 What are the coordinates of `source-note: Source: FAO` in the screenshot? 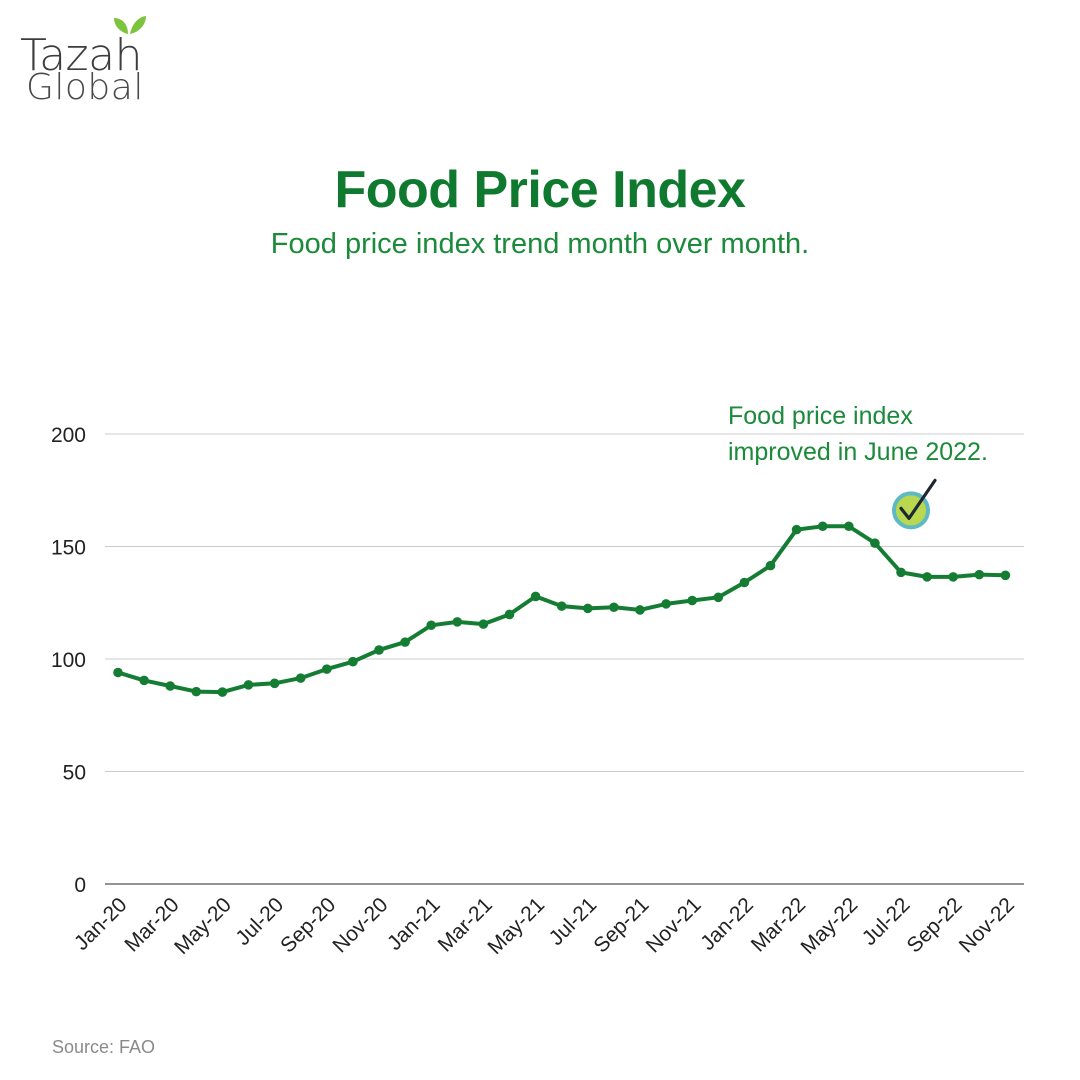 It's located at (104, 1047).